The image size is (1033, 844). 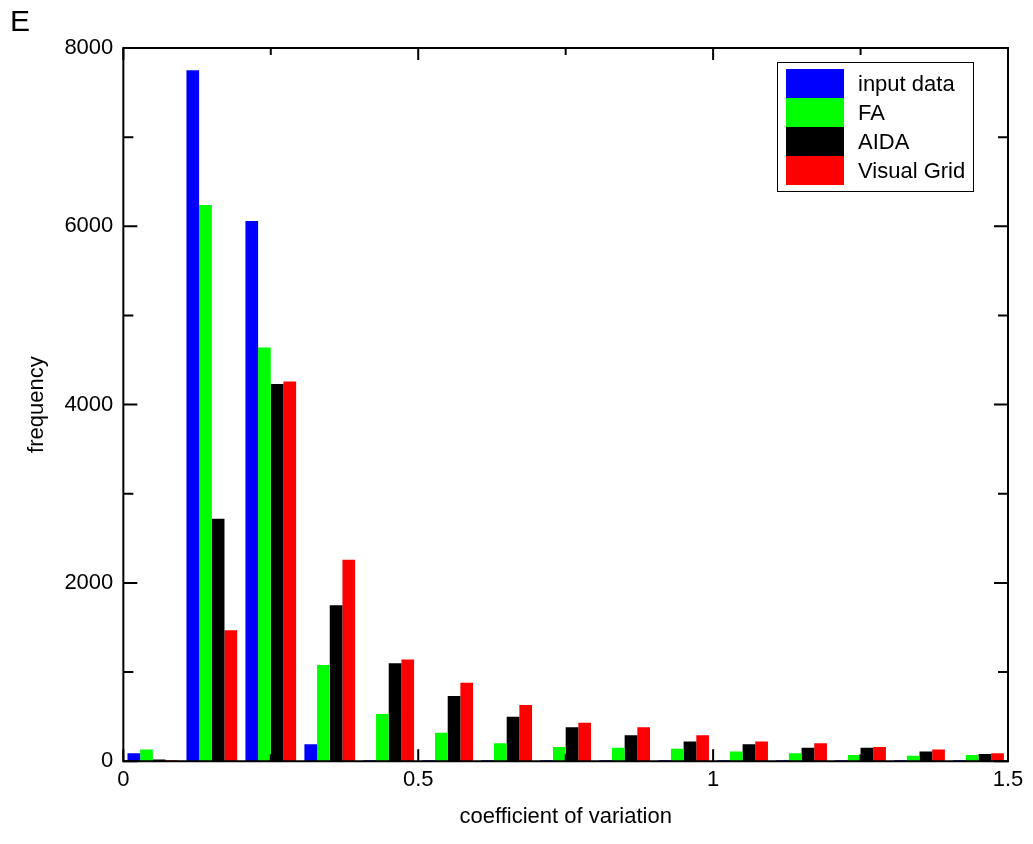 What do you see at coordinates (906, 83) in the screenshot?
I see `legend-label: input data` at bounding box center [906, 83].